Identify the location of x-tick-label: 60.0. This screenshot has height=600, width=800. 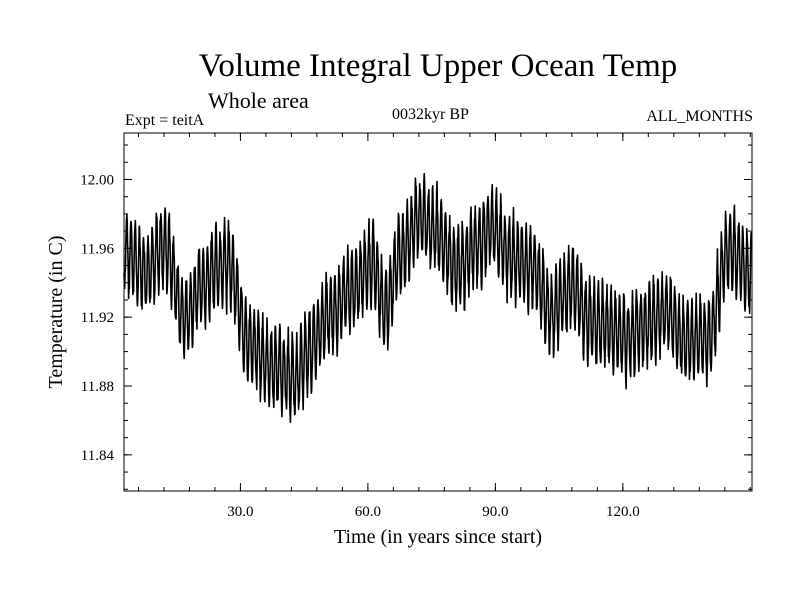
(368, 512).